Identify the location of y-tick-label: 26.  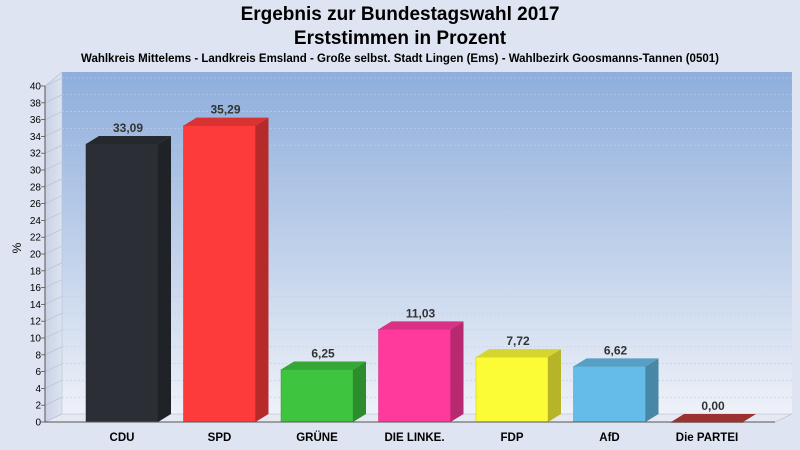
(36, 204).